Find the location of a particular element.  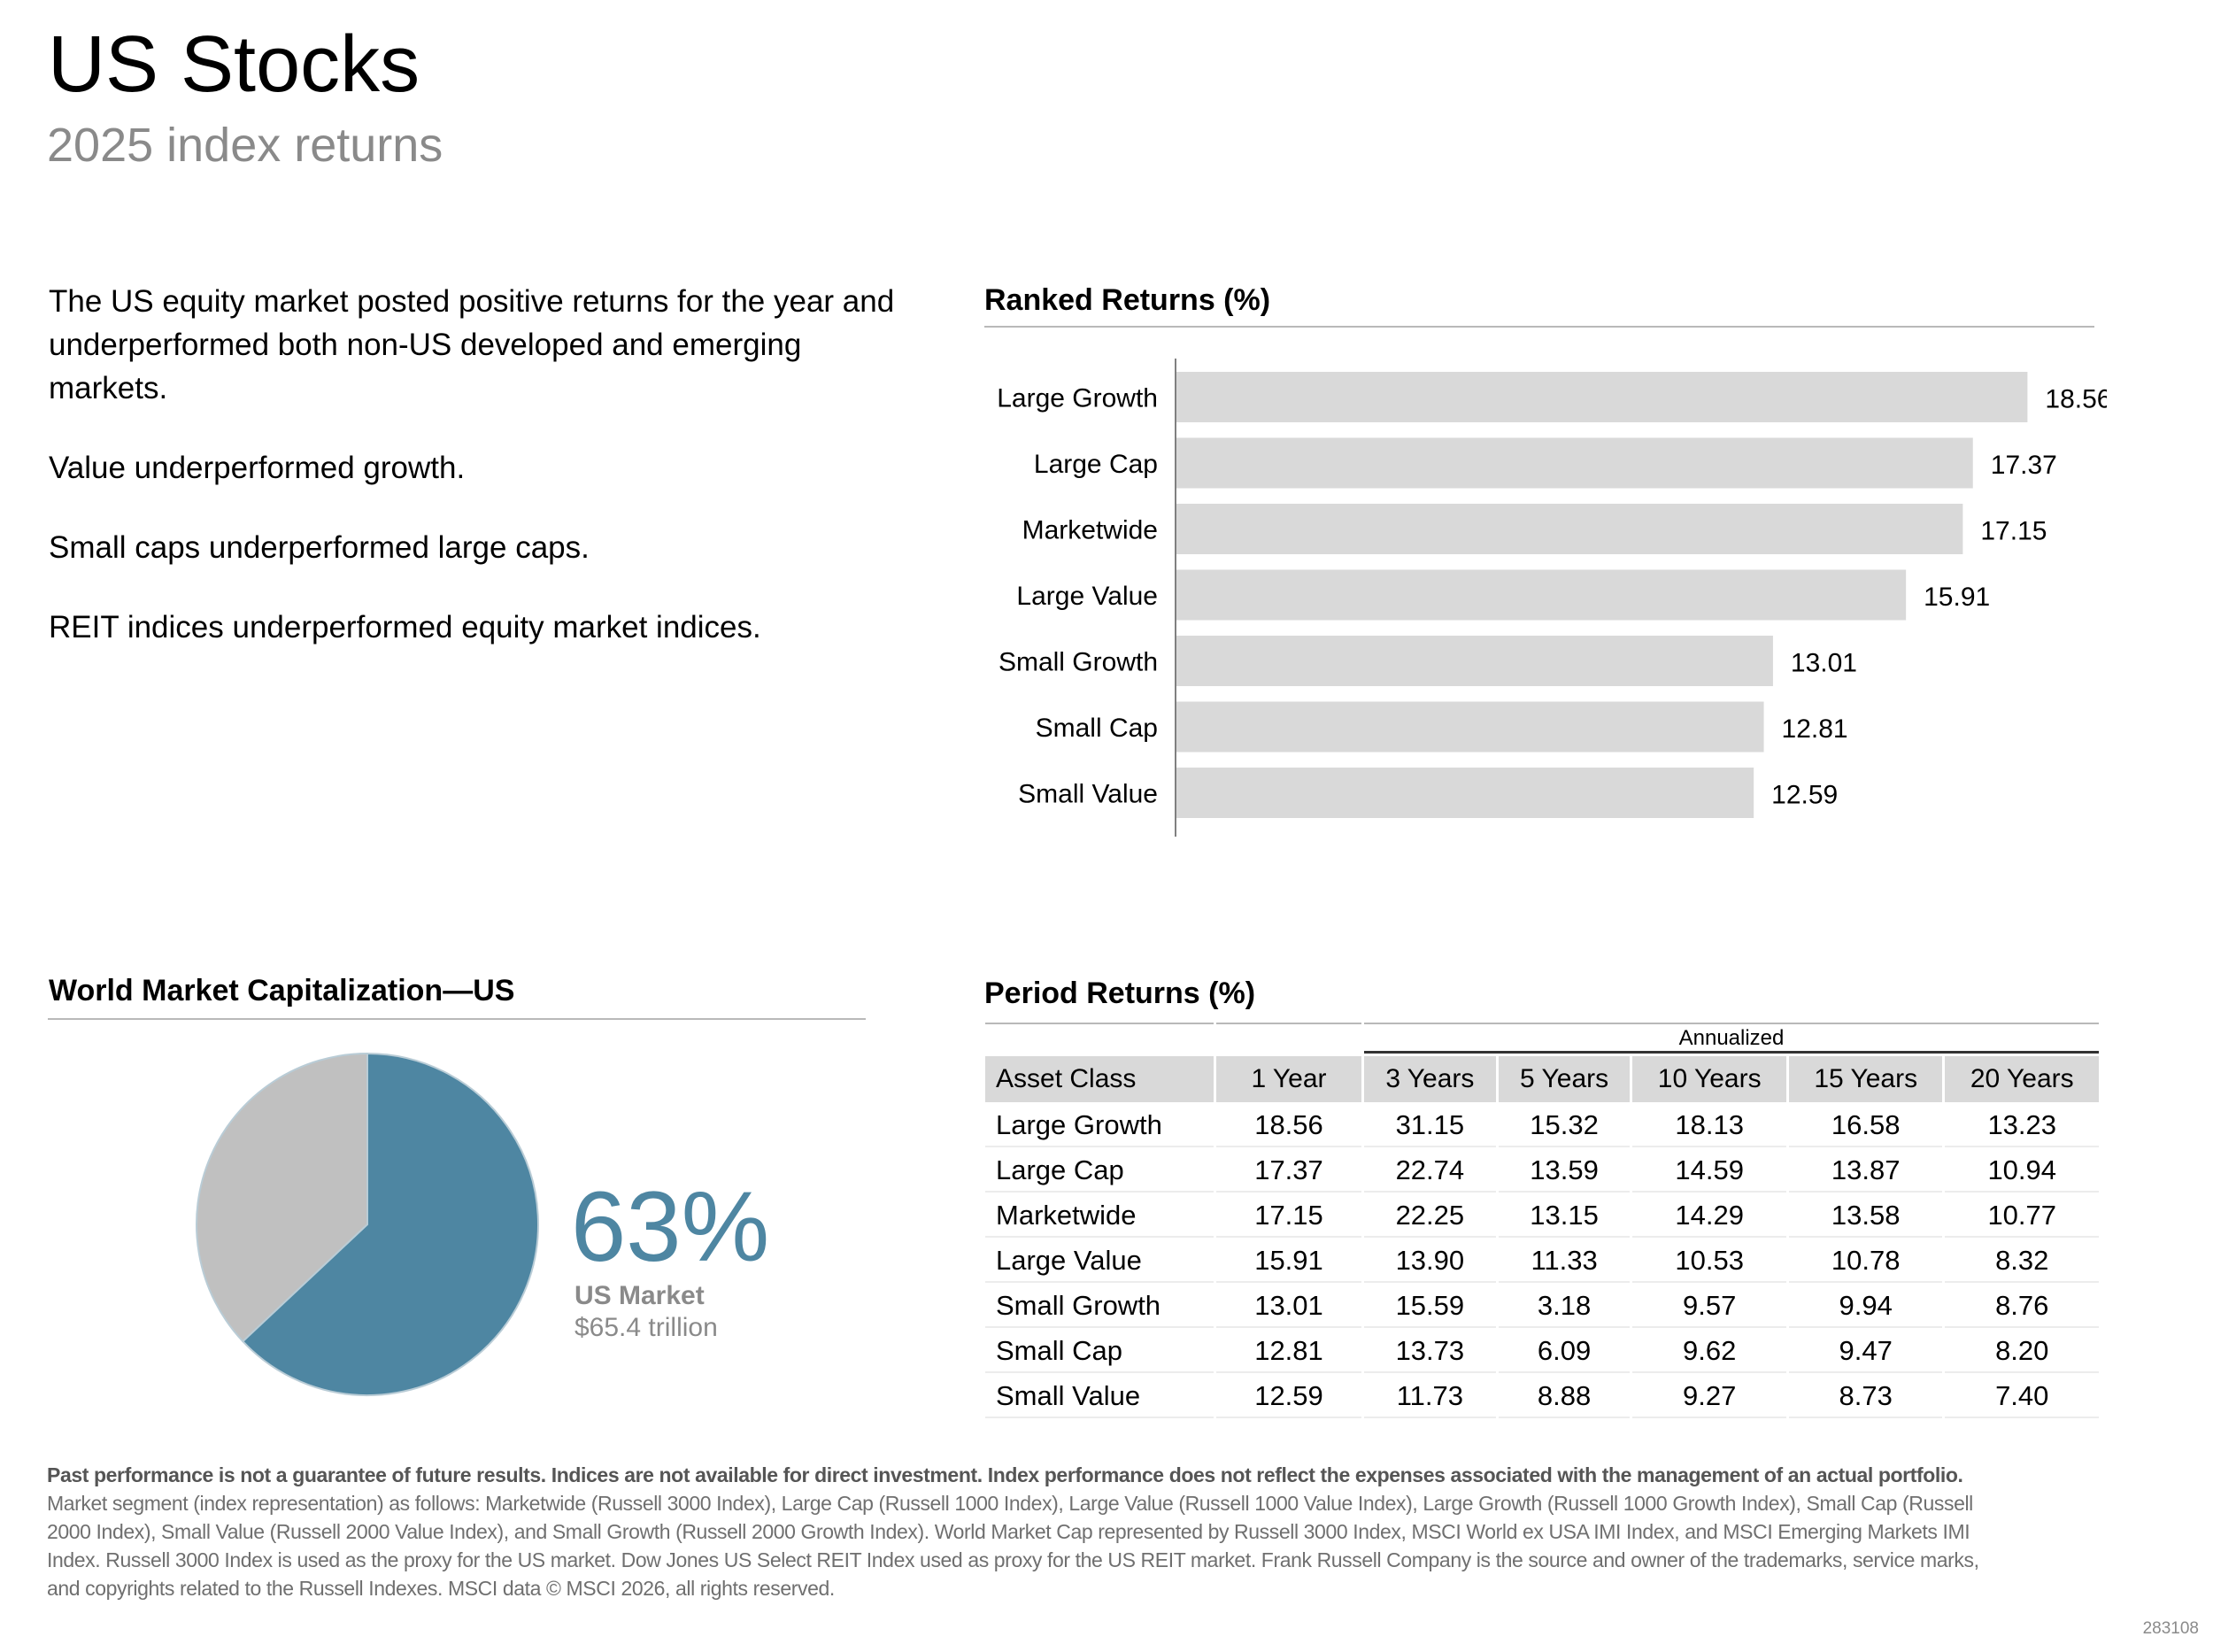

return-cell: 22.25 is located at coordinates (1430, 1216).